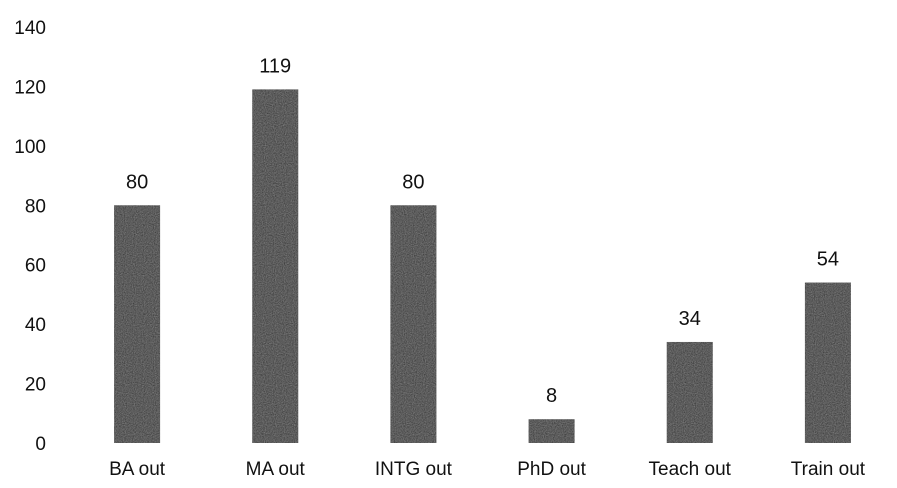  I want to click on y-tick-label: 0, so click(40, 444).